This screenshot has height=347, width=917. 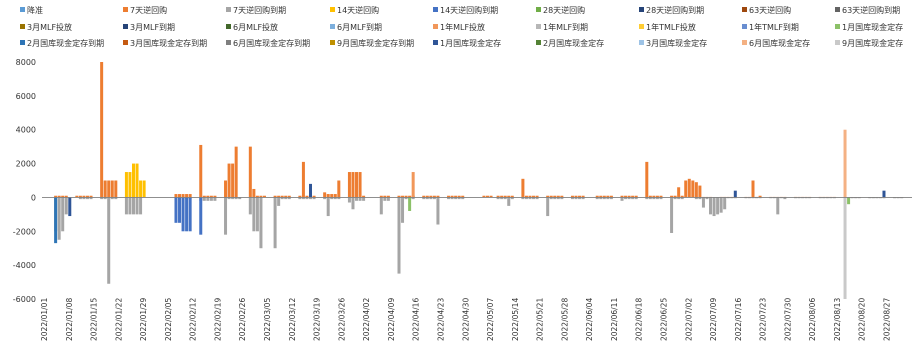 I want to click on legend-item: 7天逆回购, so click(x=145, y=11).